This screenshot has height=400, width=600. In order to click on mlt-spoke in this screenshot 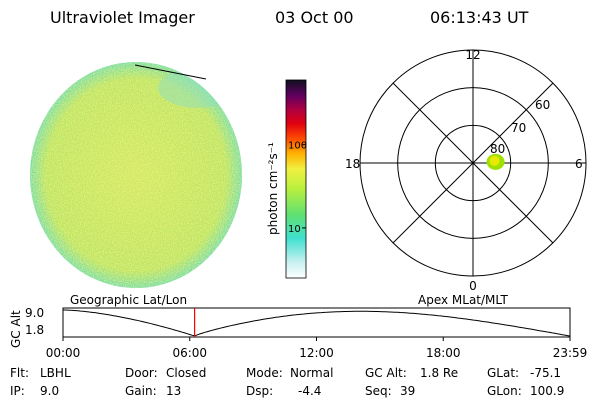, I will do `click(473, 163)`.